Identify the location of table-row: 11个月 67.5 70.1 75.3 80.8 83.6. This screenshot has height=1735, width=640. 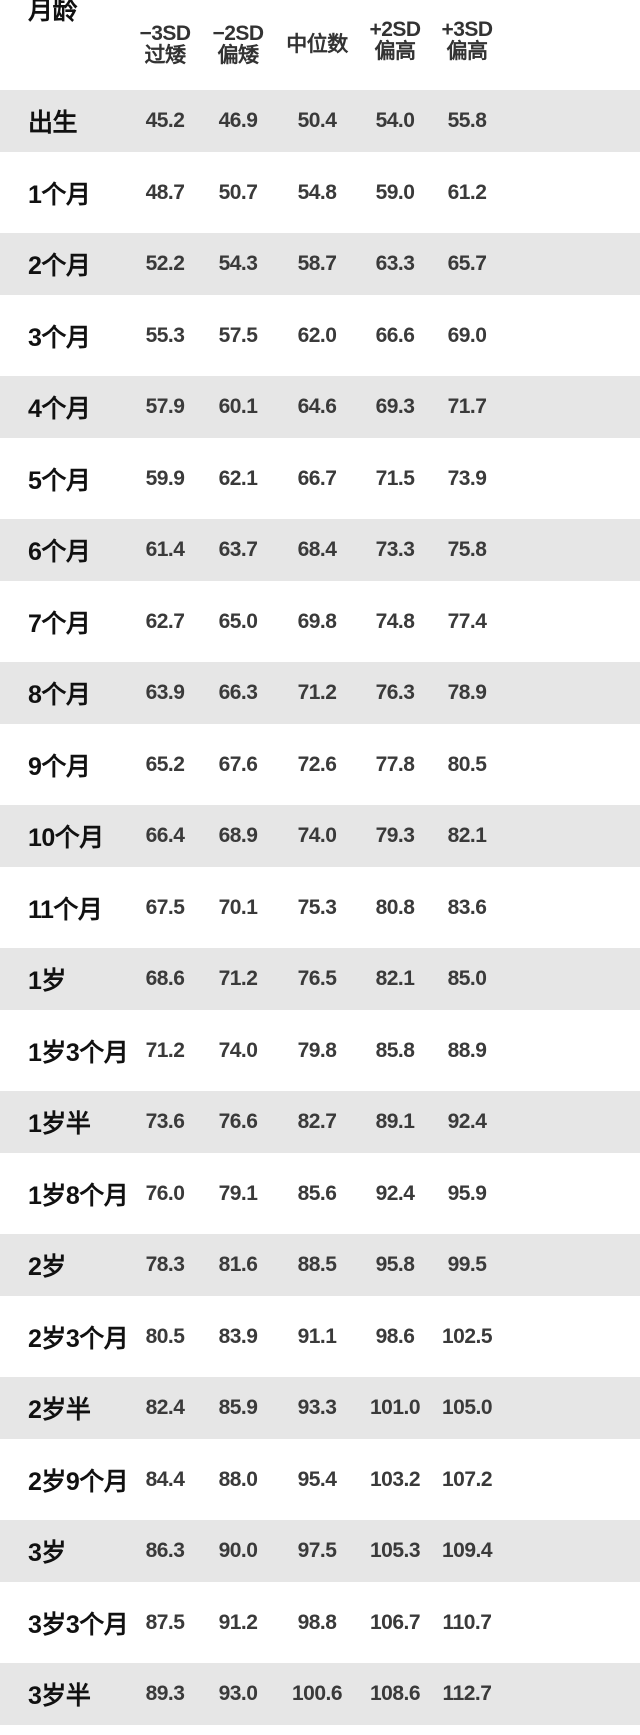
(320, 913).